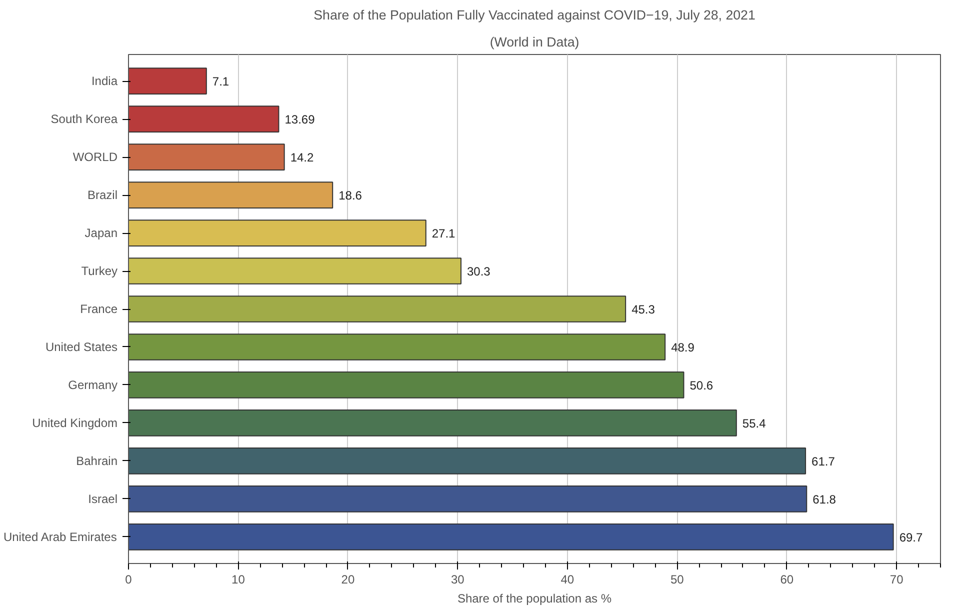 This screenshot has width=964, height=612. Describe the element at coordinates (911, 537) in the screenshot. I see `data-label: 69.7` at that location.